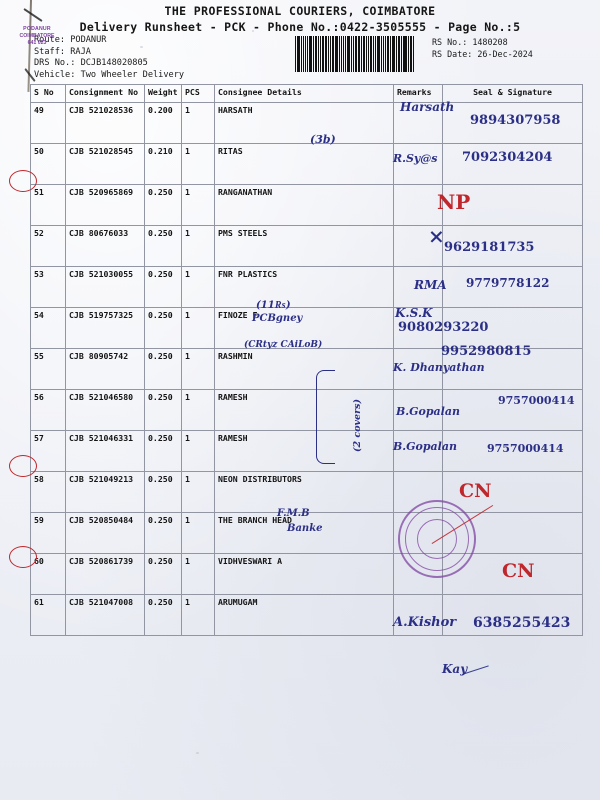 The height and width of the screenshot is (800, 600). I want to click on row-consignee: NEON DISTRIBUTORS, so click(304, 492).